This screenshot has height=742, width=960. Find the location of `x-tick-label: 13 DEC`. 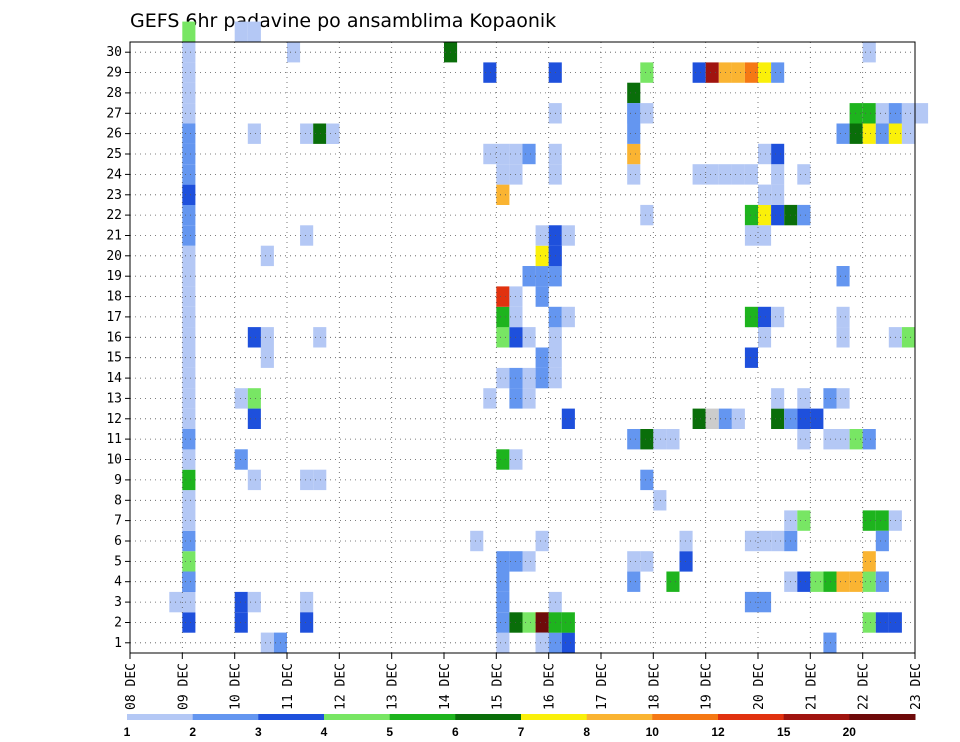

x-tick-label: 13 DEC is located at coordinates (393, 686).